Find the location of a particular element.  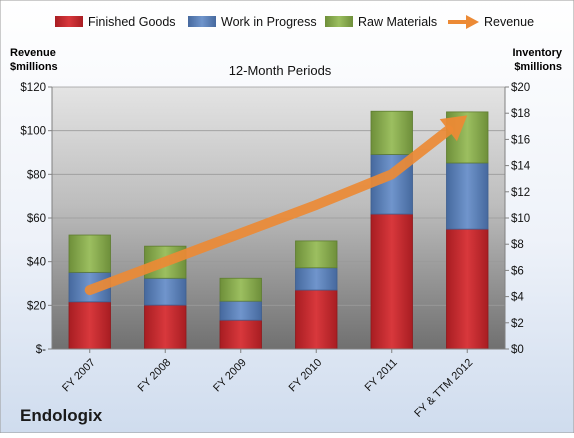

right-tick-label-9: $18 is located at coordinates (520, 114).